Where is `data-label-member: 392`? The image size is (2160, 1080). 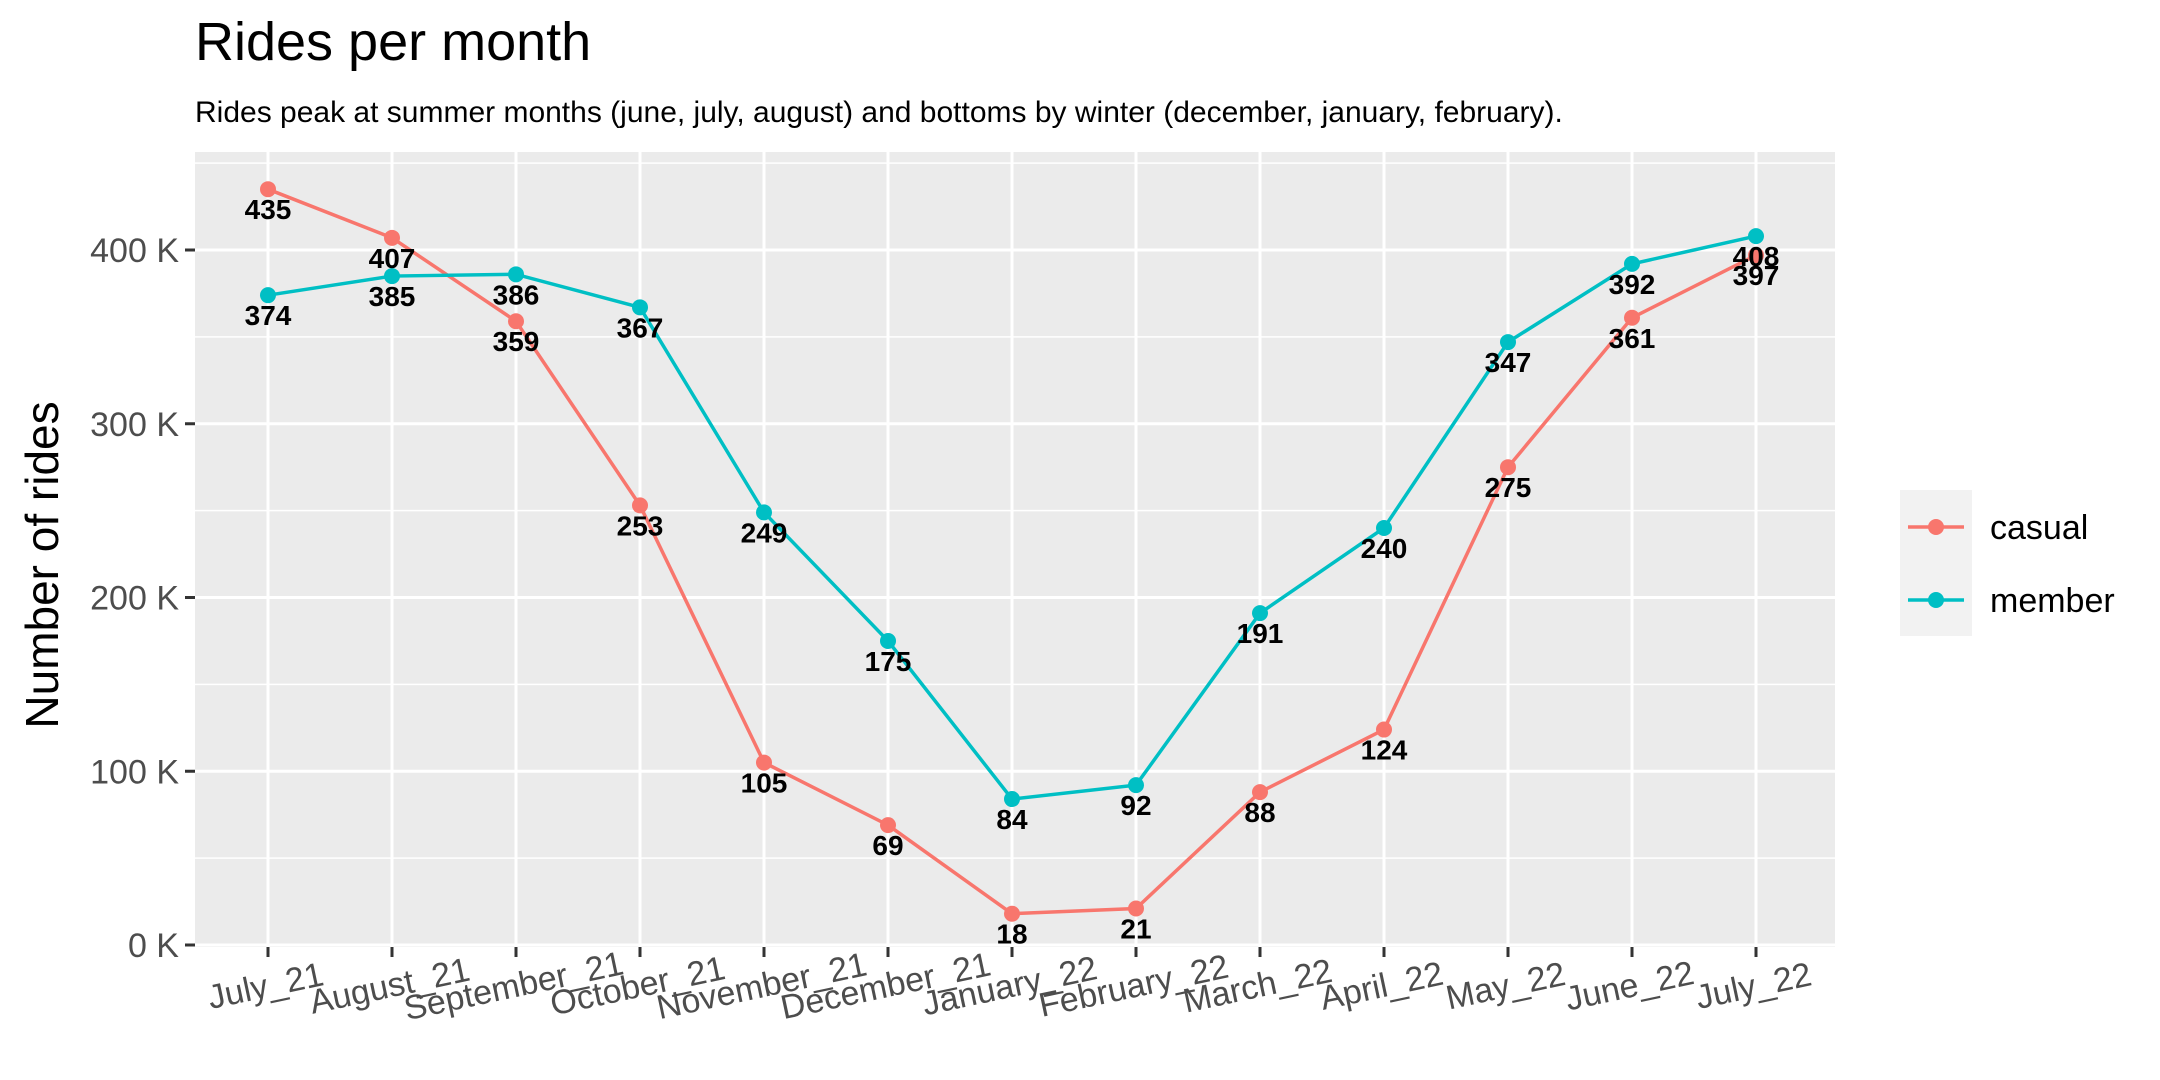 data-label-member: 392 is located at coordinates (1632, 284).